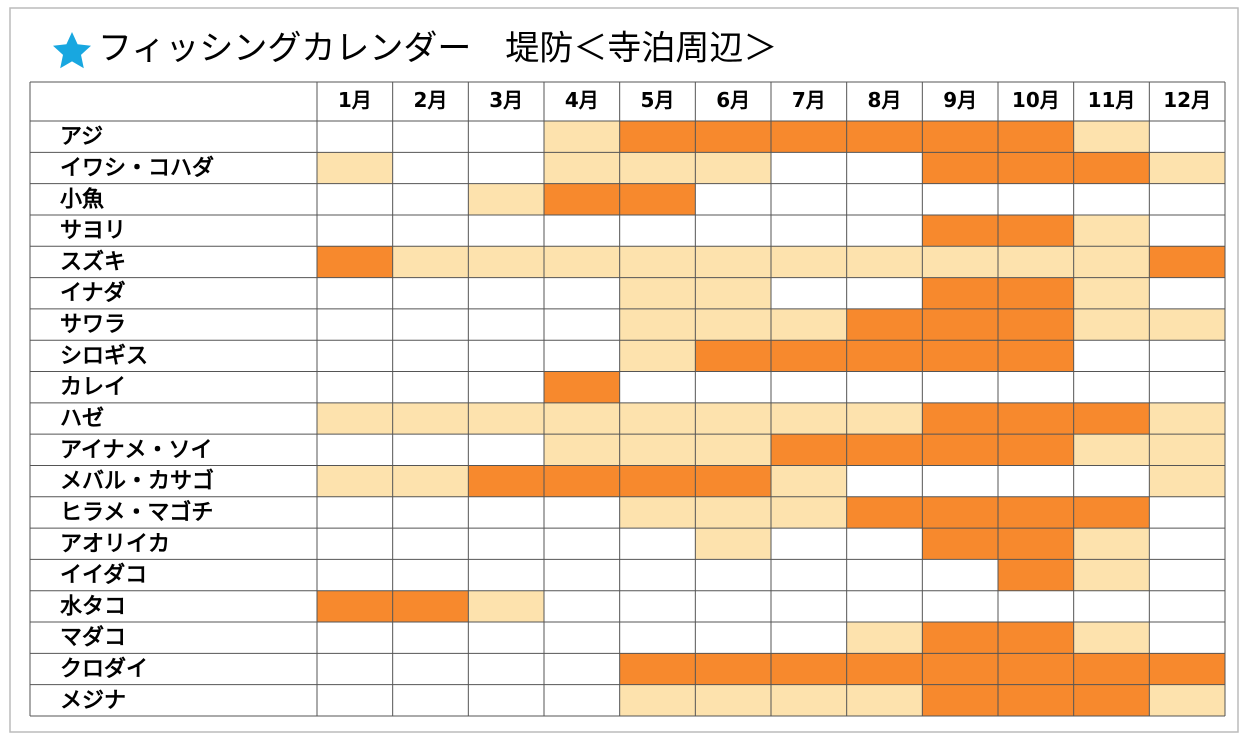 This screenshot has width=1248, height=744. Describe the element at coordinates (809, 100) in the screenshot. I see `month-header: 7月` at that location.